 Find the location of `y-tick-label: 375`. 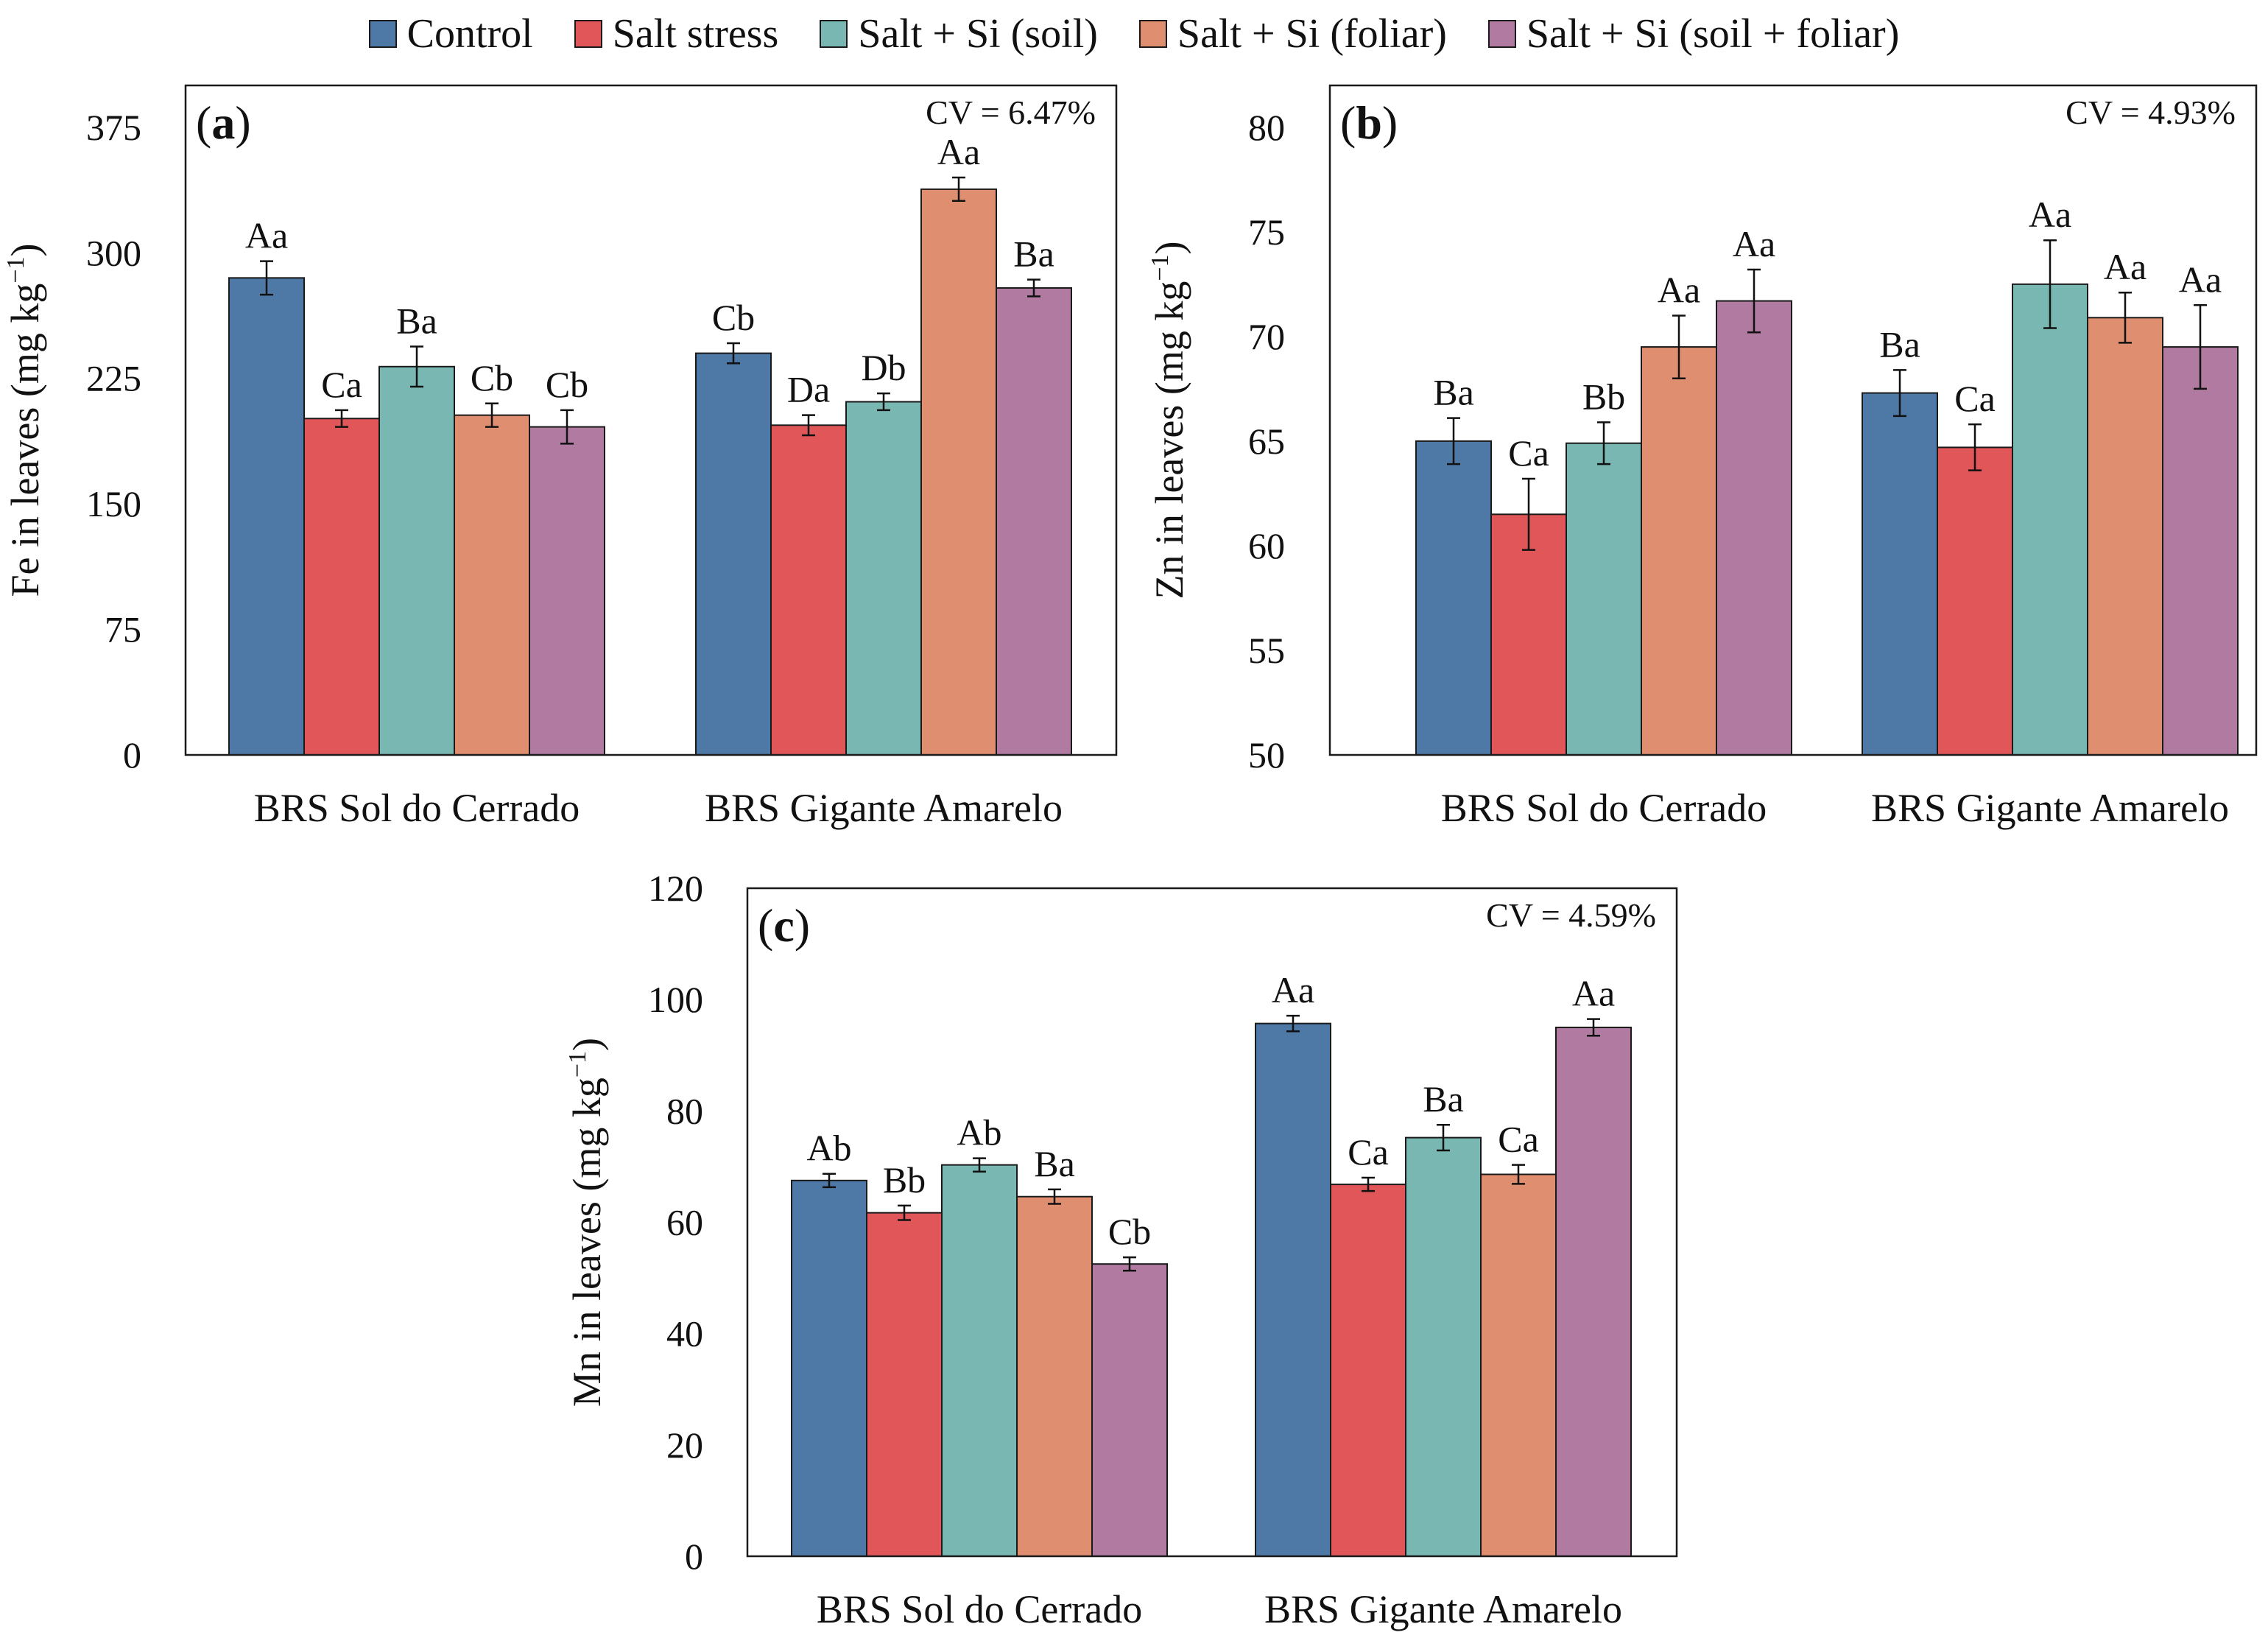

y-tick-label: 375 is located at coordinates (113, 127).